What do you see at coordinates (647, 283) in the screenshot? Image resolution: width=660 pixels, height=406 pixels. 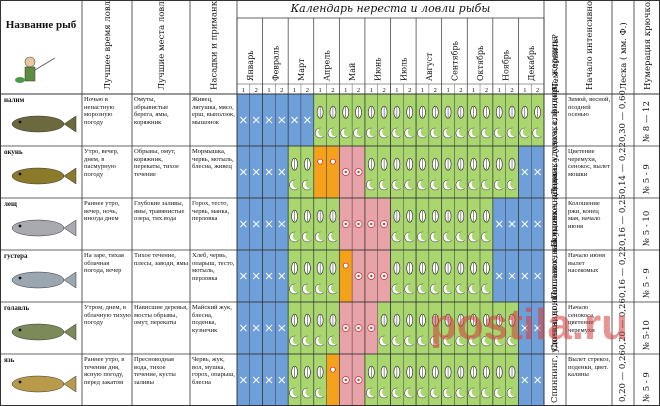 I see `hook-number-cell: № 5 - 9` at bounding box center [647, 283].